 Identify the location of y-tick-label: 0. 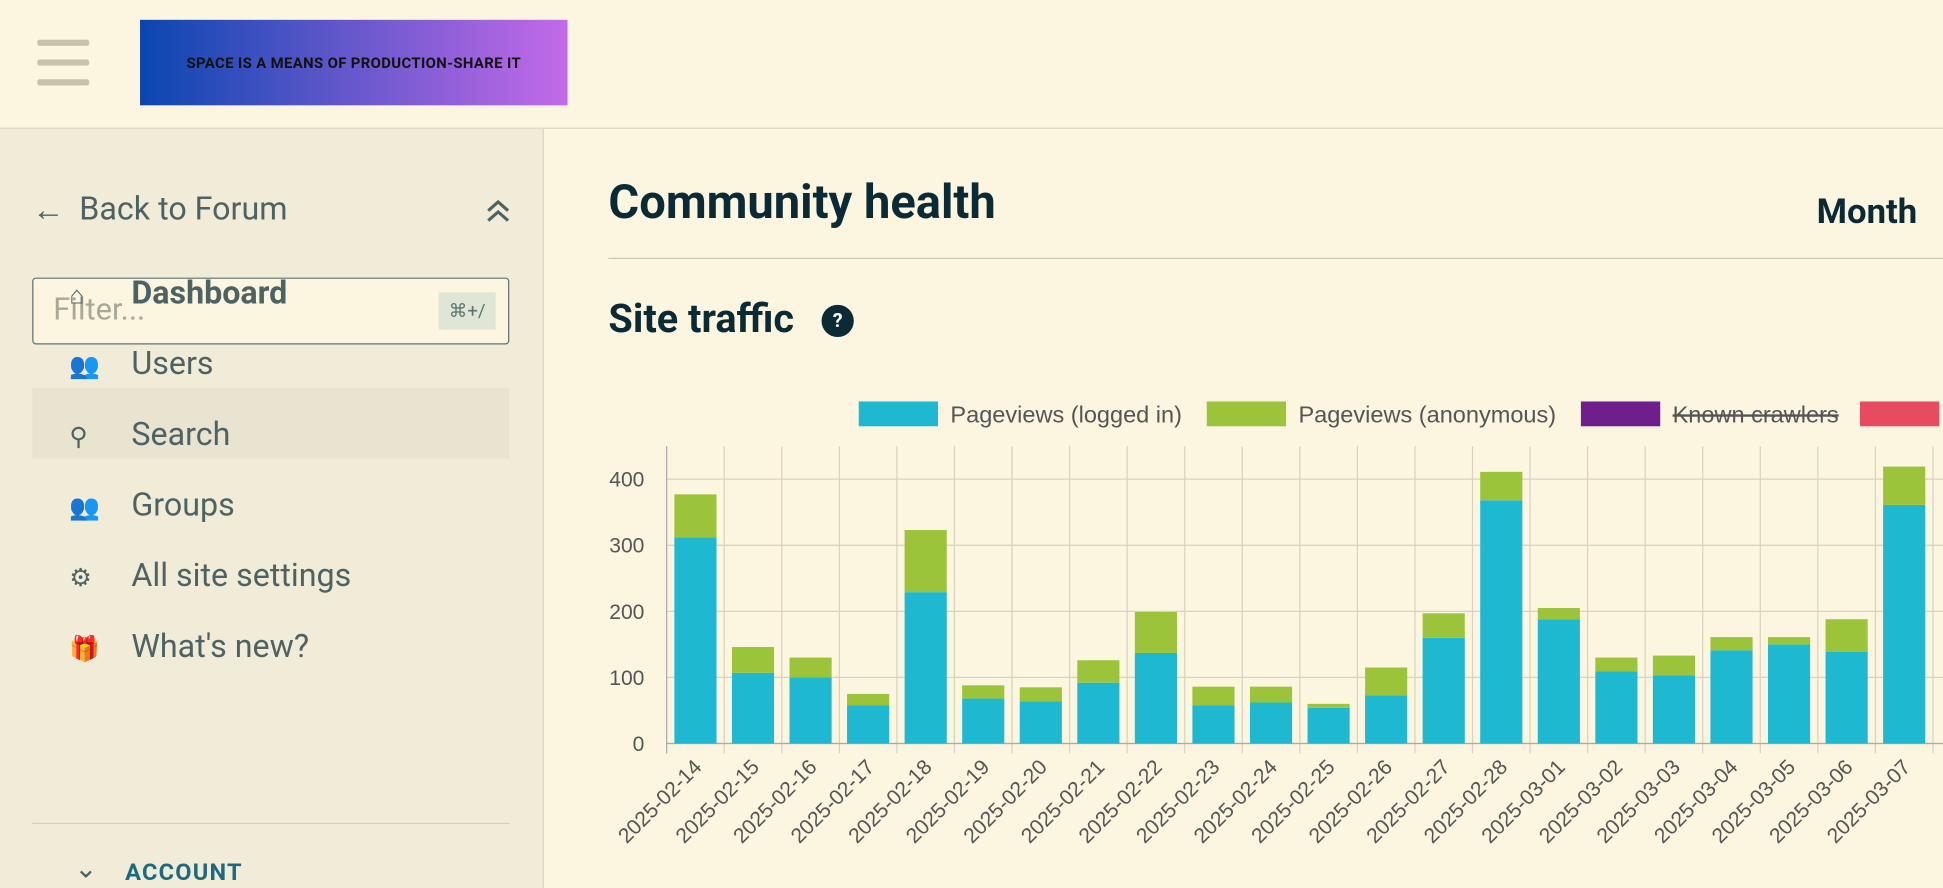
(639, 744).